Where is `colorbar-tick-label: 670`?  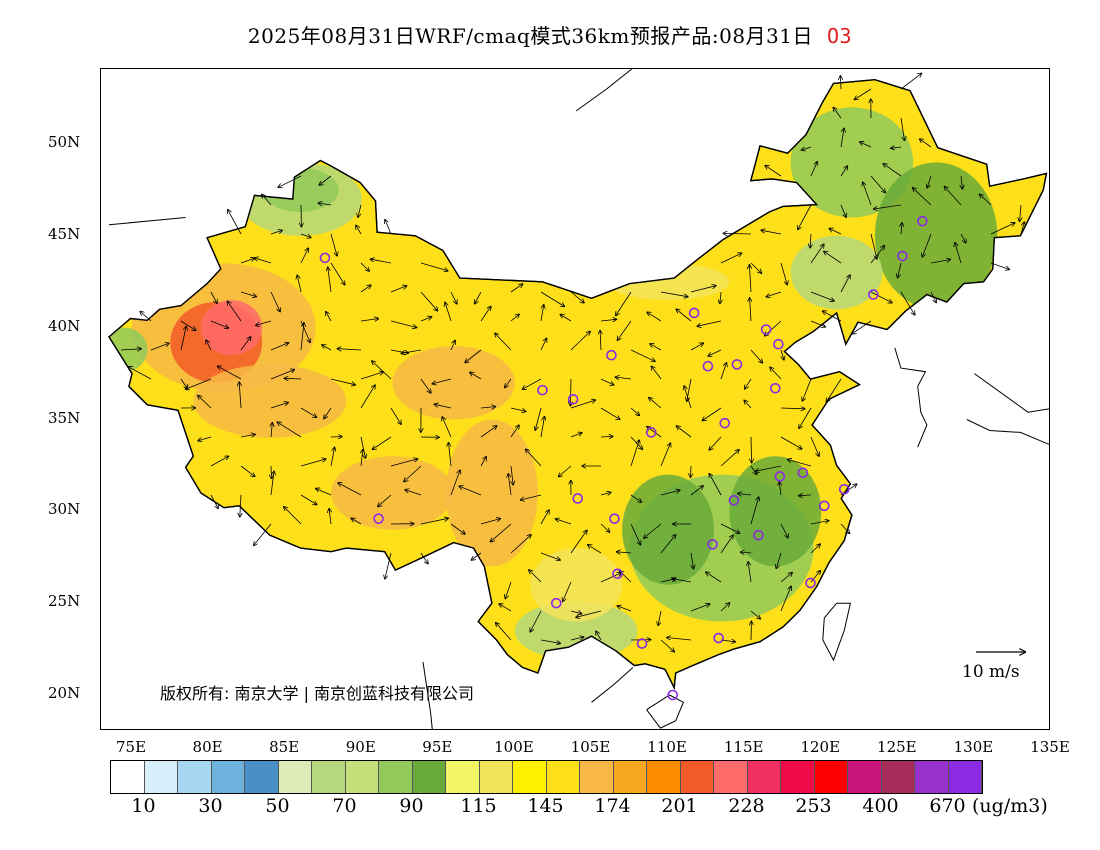 colorbar-tick-label: 670 is located at coordinates (947, 806).